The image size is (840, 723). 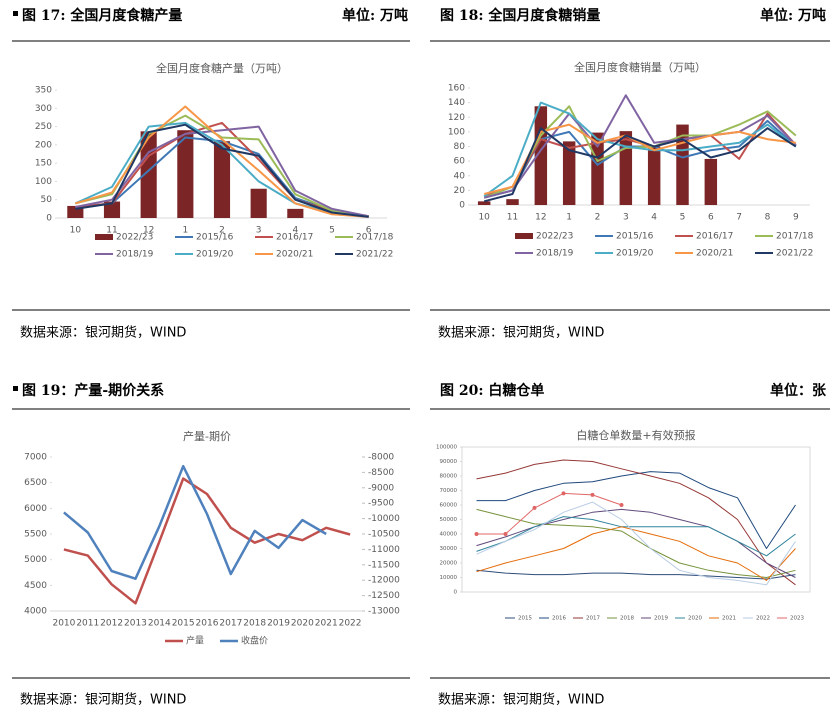 I want to click on x-tick-label: 2020, so click(x=302, y=624).